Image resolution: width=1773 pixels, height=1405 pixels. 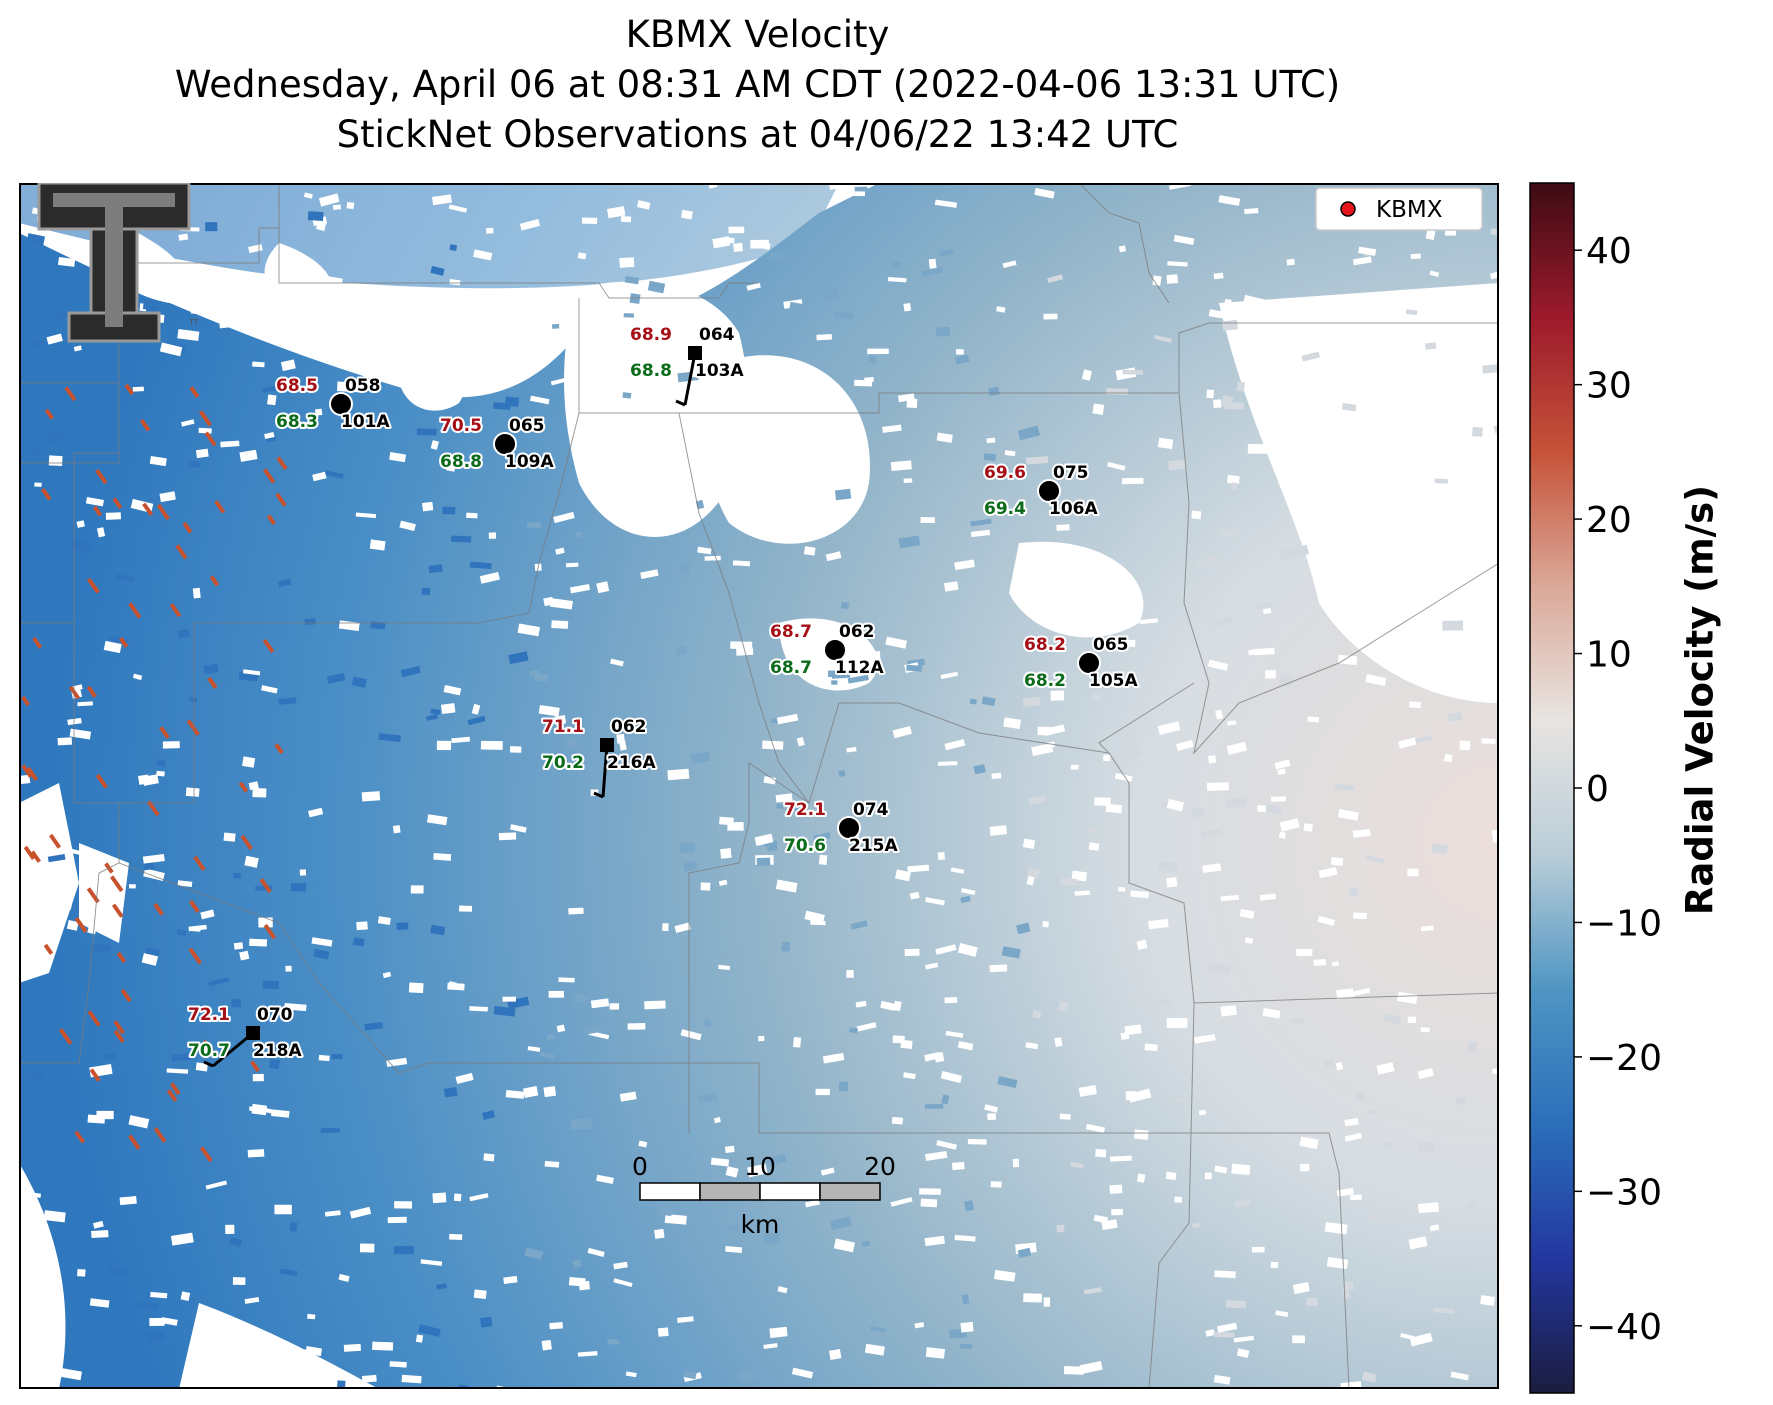 I want to click on colorbar-tick-label: −20, so click(x=1624, y=1058).